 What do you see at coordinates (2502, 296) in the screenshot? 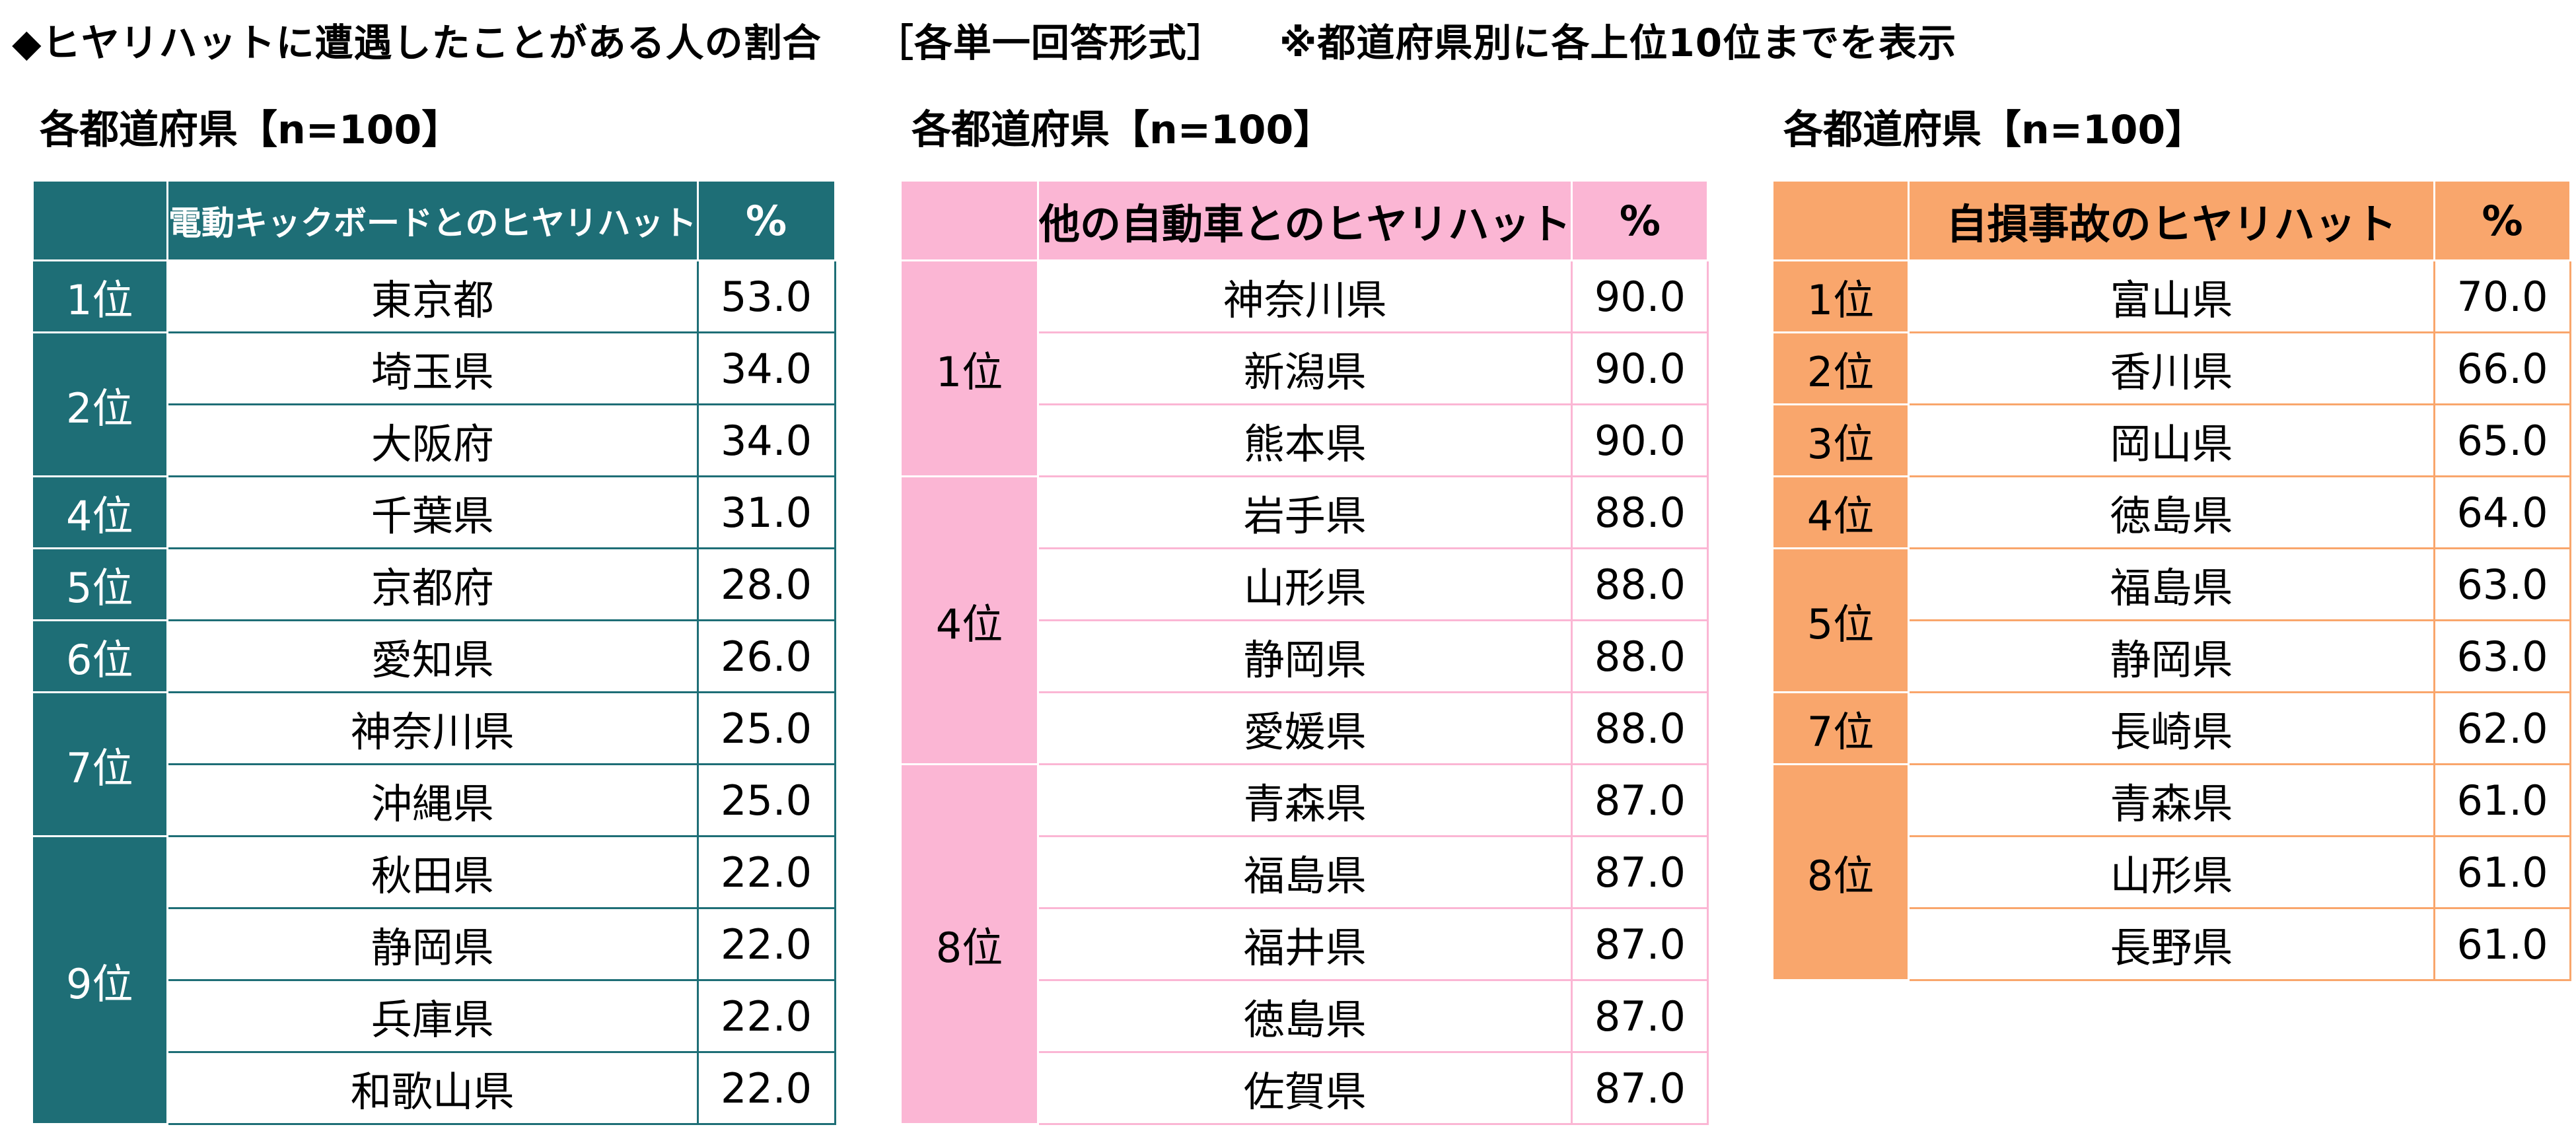
I see `value-cell: 70.0` at bounding box center [2502, 296].